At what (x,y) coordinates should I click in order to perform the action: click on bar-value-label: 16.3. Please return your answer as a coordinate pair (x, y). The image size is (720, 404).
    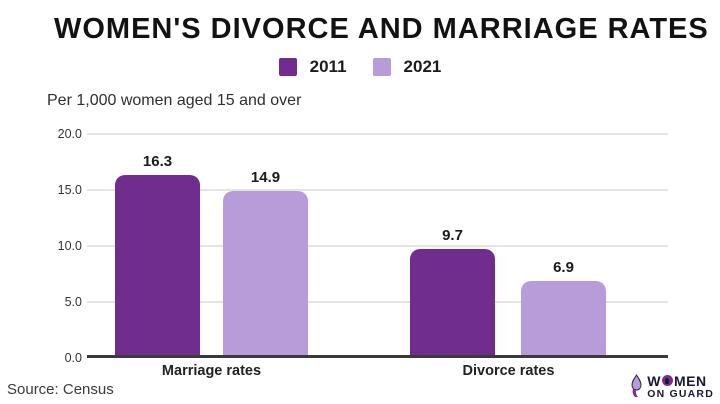
    Looking at the image, I should click on (157, 161).